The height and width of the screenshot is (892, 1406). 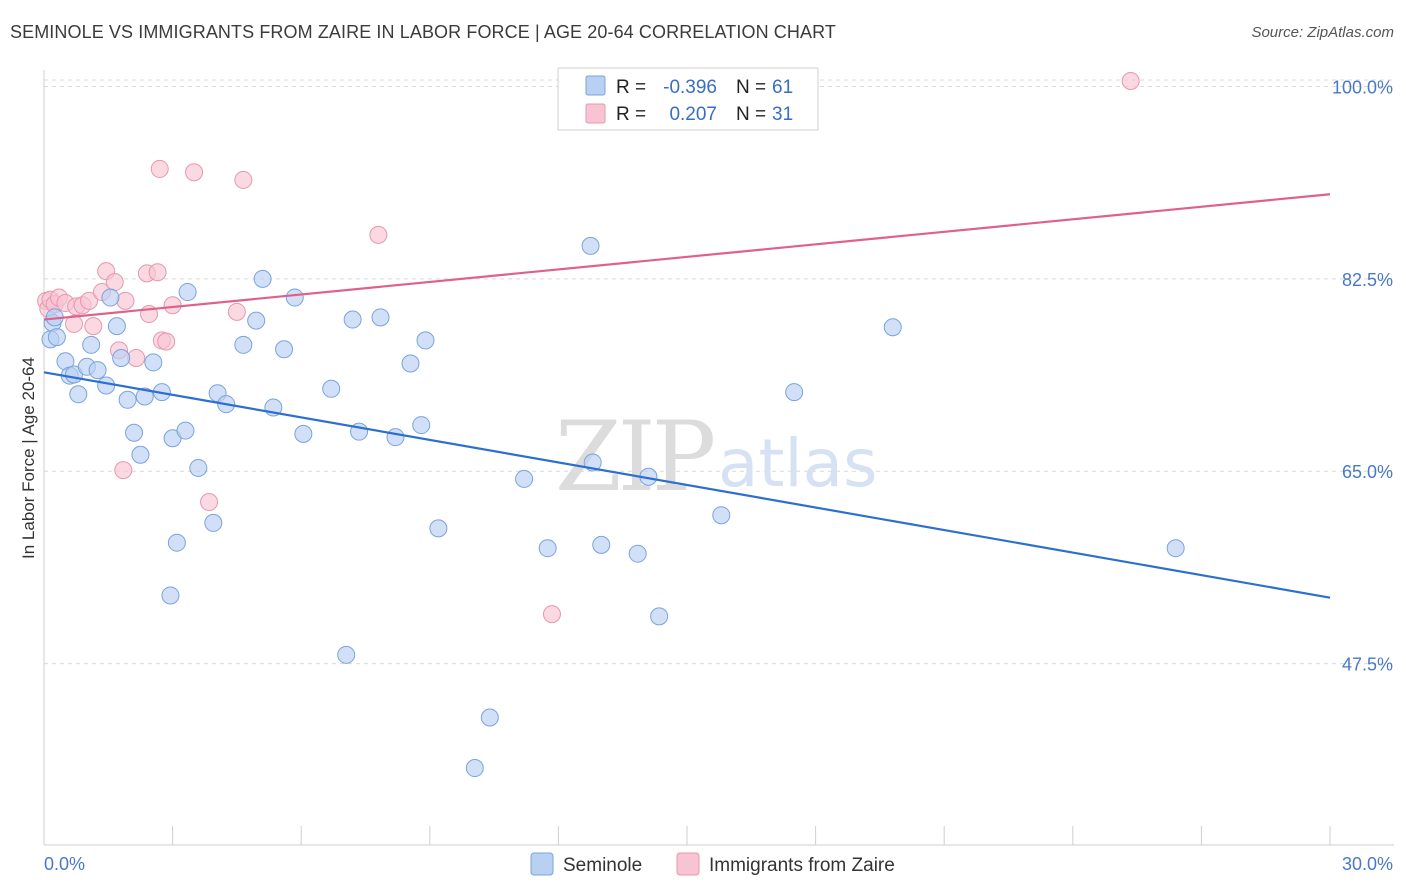 I want to click on bottom-legend: Seminole Immigrants from Zaire, so click(x=712, y=864).